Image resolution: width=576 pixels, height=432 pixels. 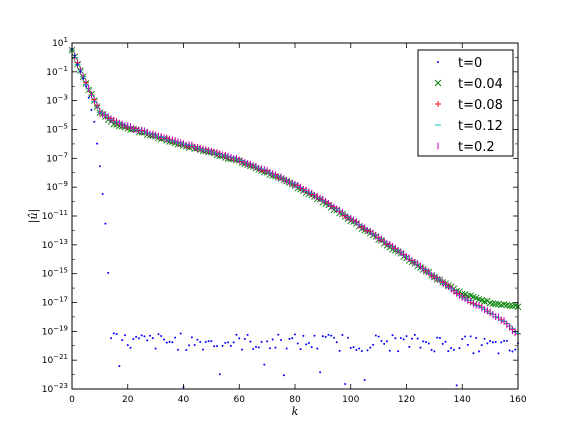 I want to click on legend: t=0 t=0.04 t=0.08 t=0.12 t=0.2, so click(x=465, y=103).